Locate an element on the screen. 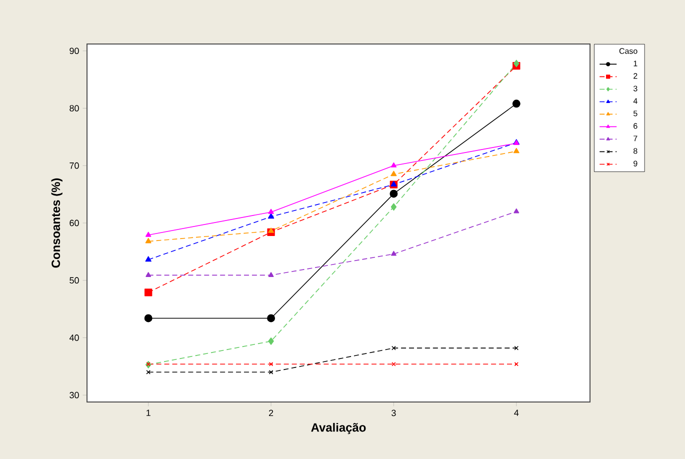  x-tick-label: 3 is located at coordinates (394, 413).